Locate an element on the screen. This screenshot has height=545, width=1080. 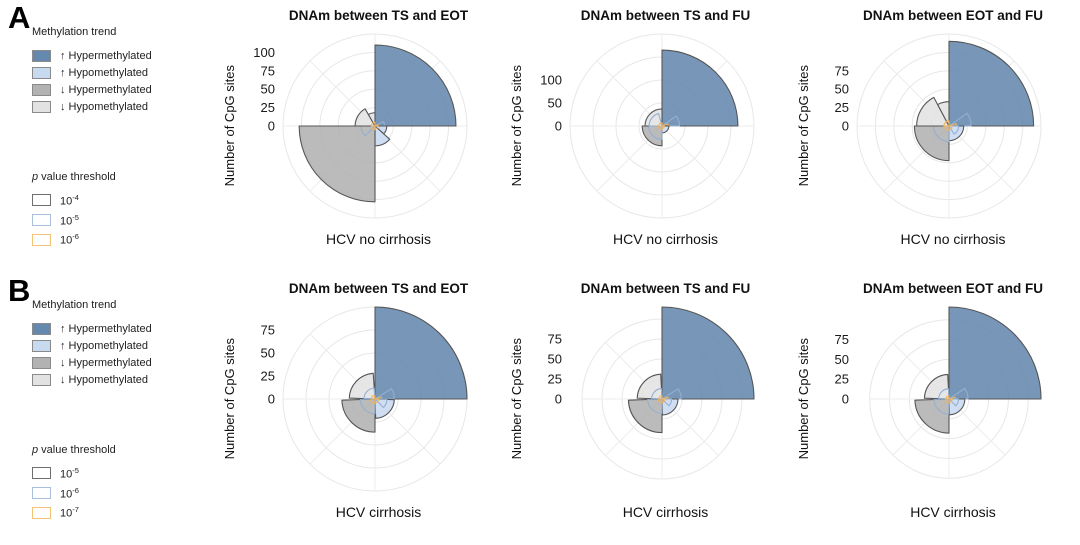
polar-chart-svg: 100 50 0 is located at coordinates (647, 126).